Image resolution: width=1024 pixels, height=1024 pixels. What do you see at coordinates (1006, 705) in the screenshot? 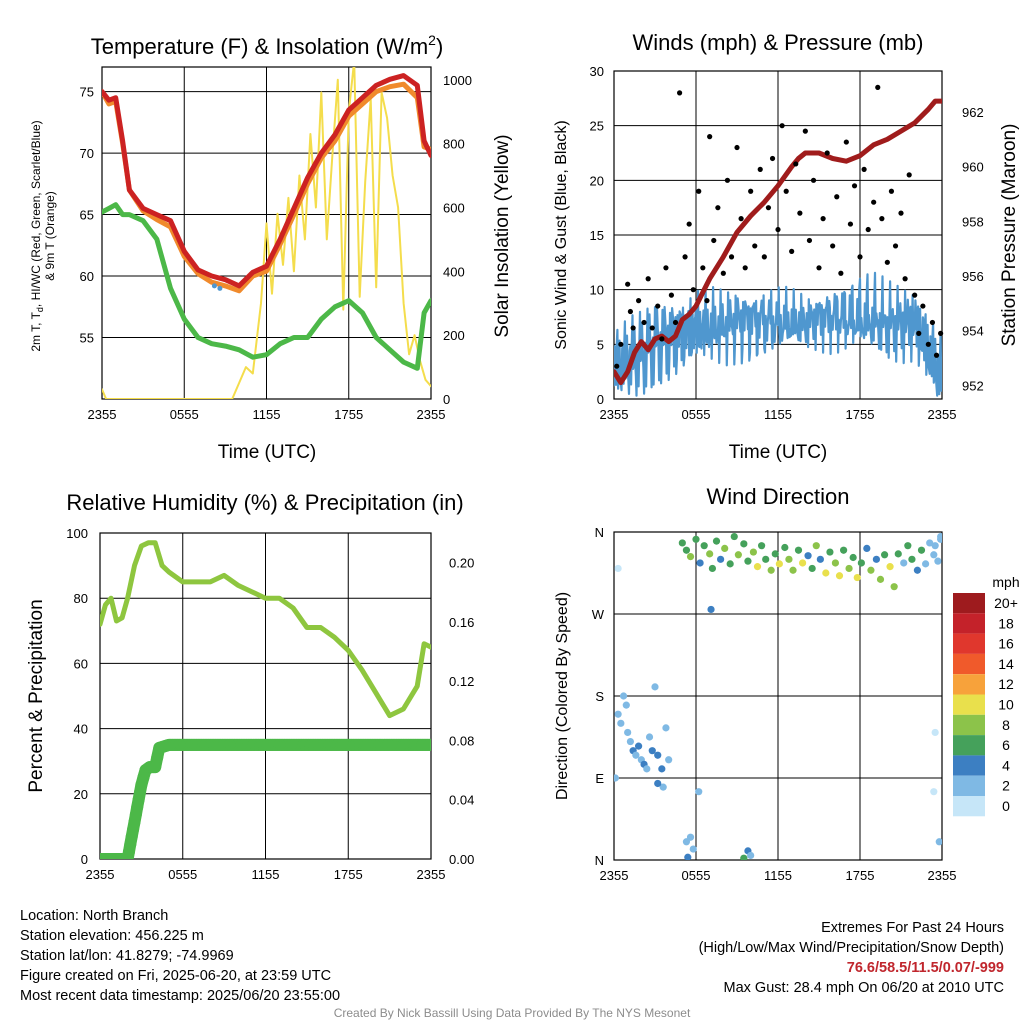
I see `colorbar-label: 10` at bounding box center [1006, 705].